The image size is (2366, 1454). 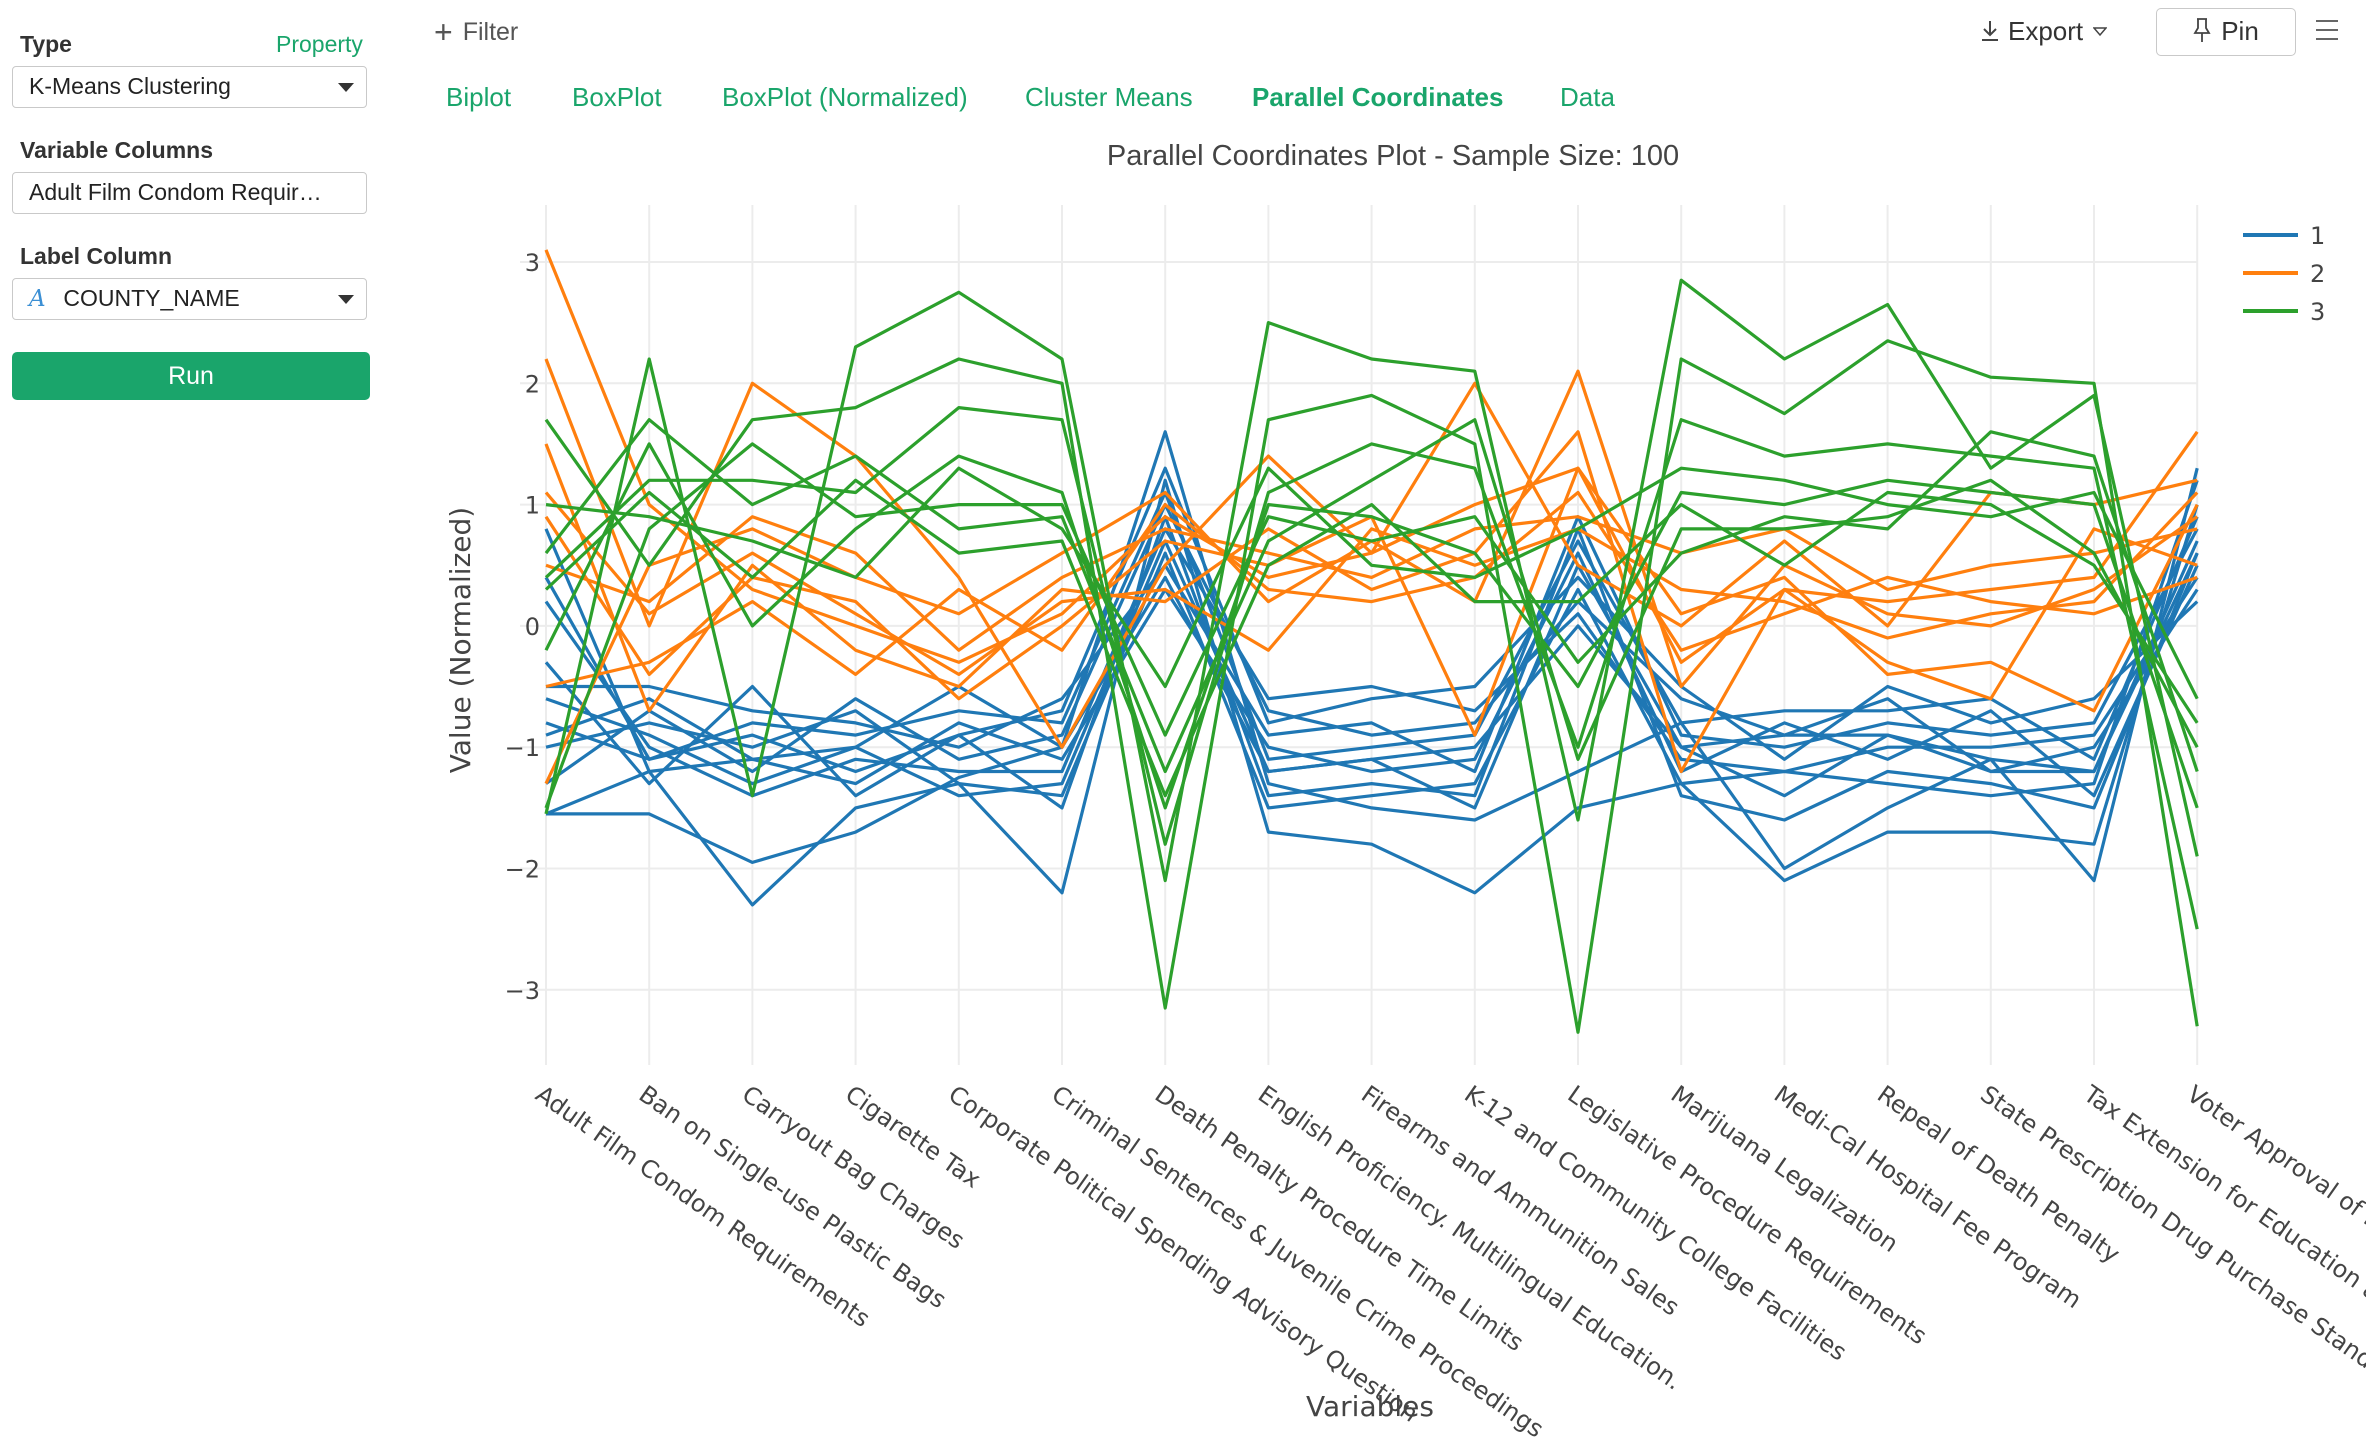 I want to click on hamburger-menu-icon, so click(x=2327, y=33).